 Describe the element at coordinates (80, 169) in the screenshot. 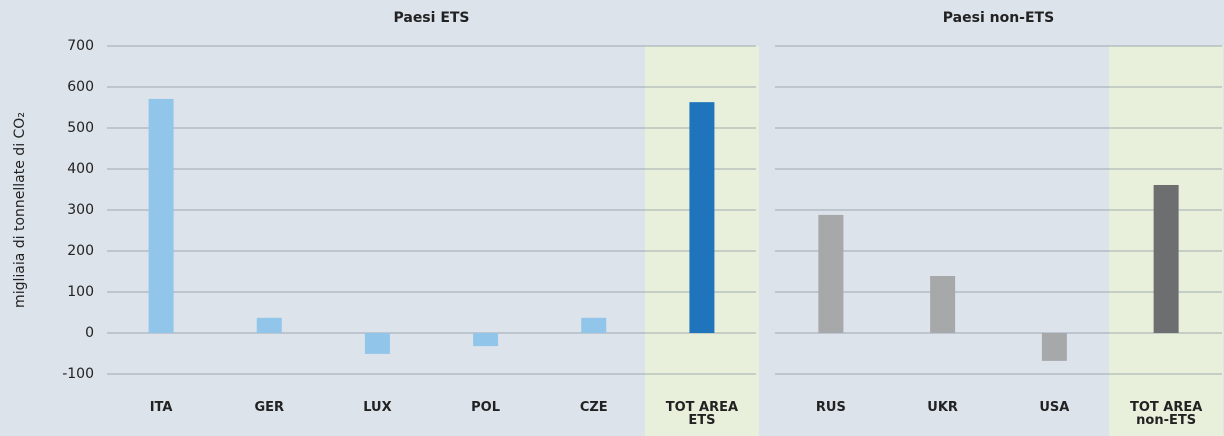

I see `y-tick-label: 400` at that location.